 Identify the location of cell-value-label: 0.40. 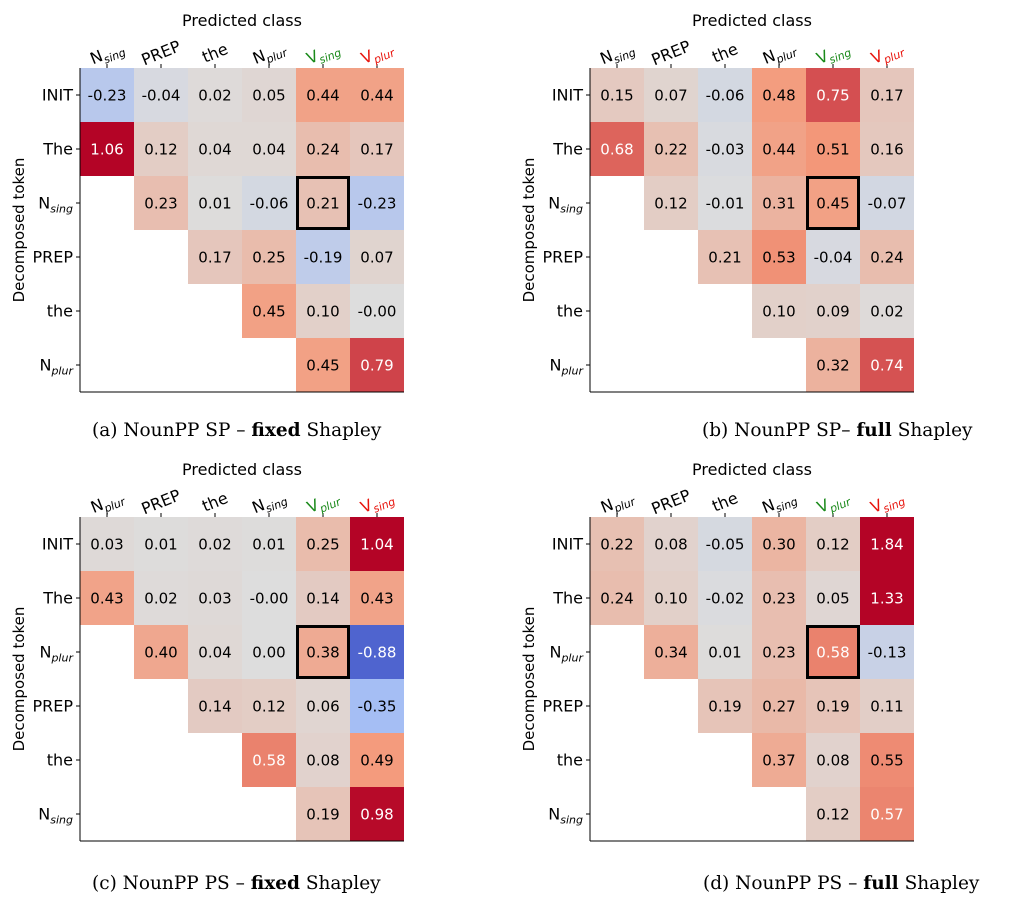
(160, 653).